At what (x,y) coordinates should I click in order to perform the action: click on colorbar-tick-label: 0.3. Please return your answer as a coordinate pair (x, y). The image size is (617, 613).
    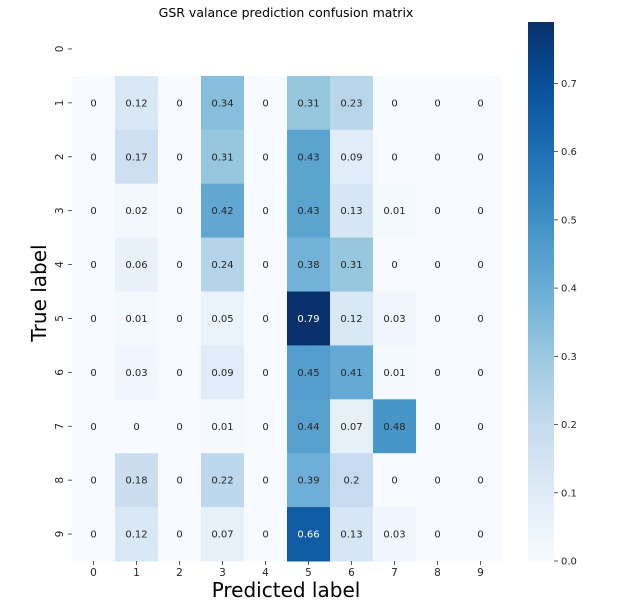
    Looking at the image, I should click on (569, 357).